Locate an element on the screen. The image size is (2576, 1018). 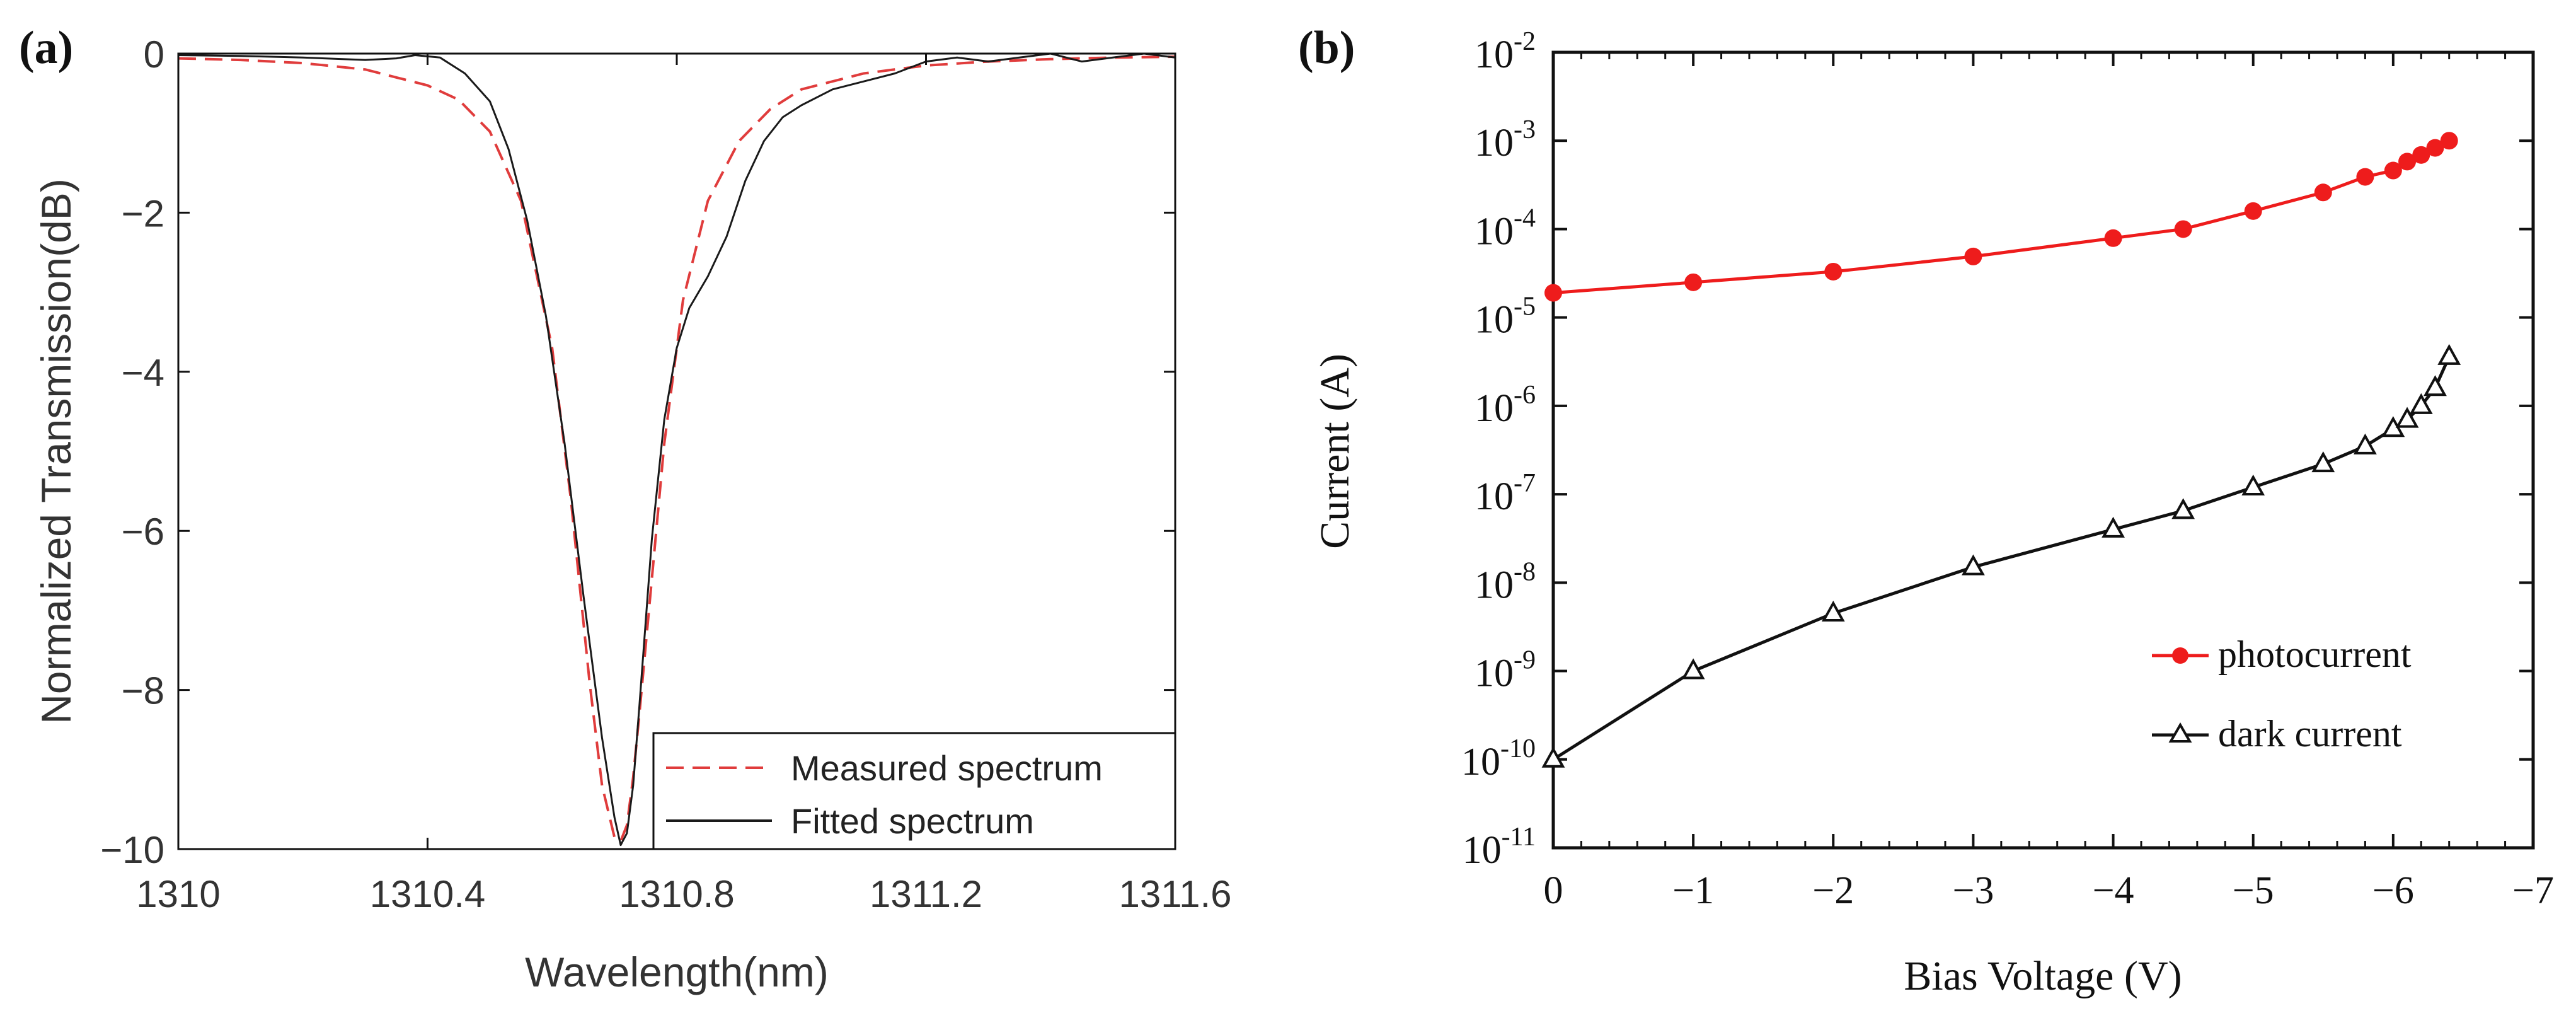
y-tick-label: 10⁻⁵ is located at coordinates (1505, 317).